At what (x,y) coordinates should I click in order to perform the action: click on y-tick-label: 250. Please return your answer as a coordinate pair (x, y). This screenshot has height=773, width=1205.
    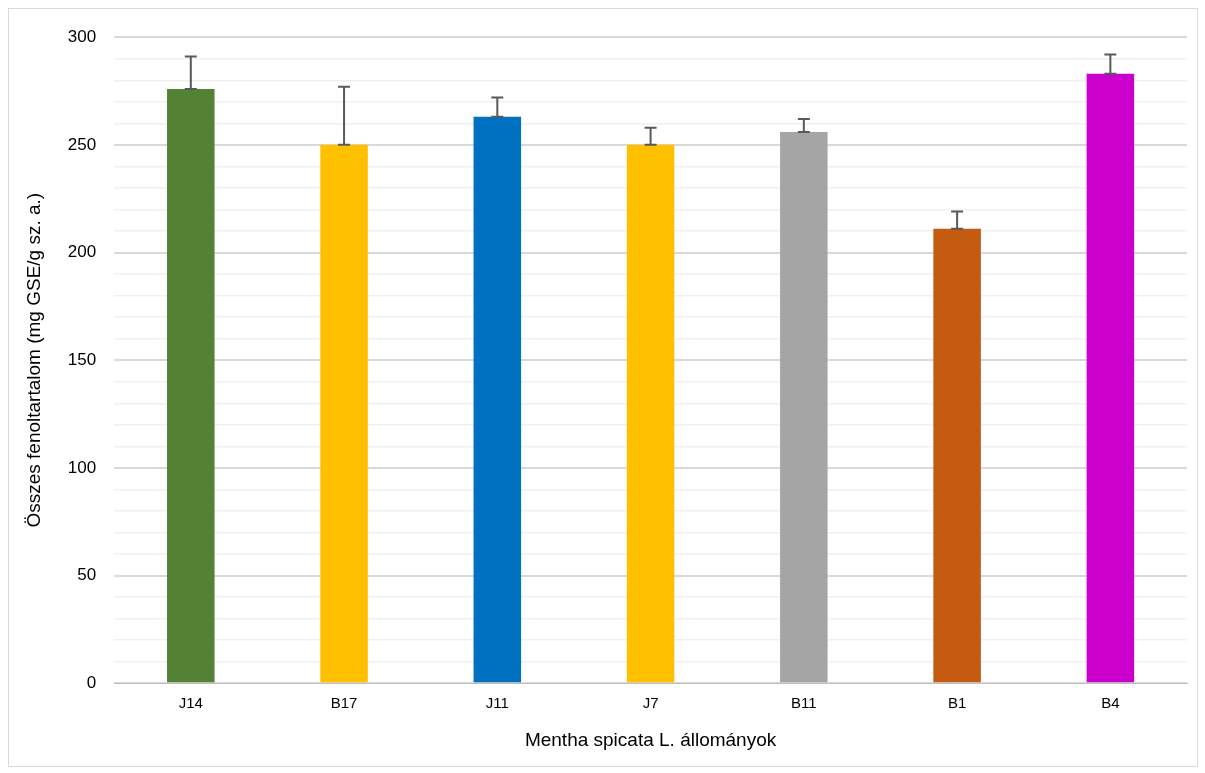
    Looking at the image, I should click on (82, 144).